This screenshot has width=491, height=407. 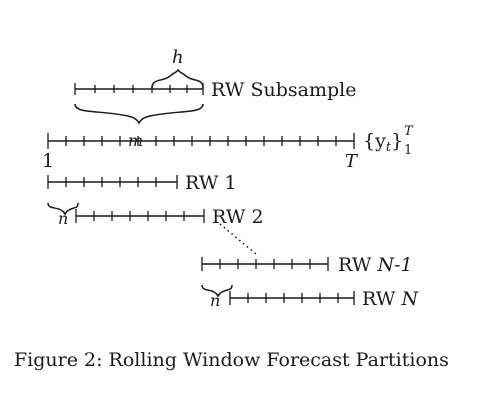 What do you see at coordinates (139, 89) in the screenshot?
I see `subsample-line` at bounding box center [139, 89].